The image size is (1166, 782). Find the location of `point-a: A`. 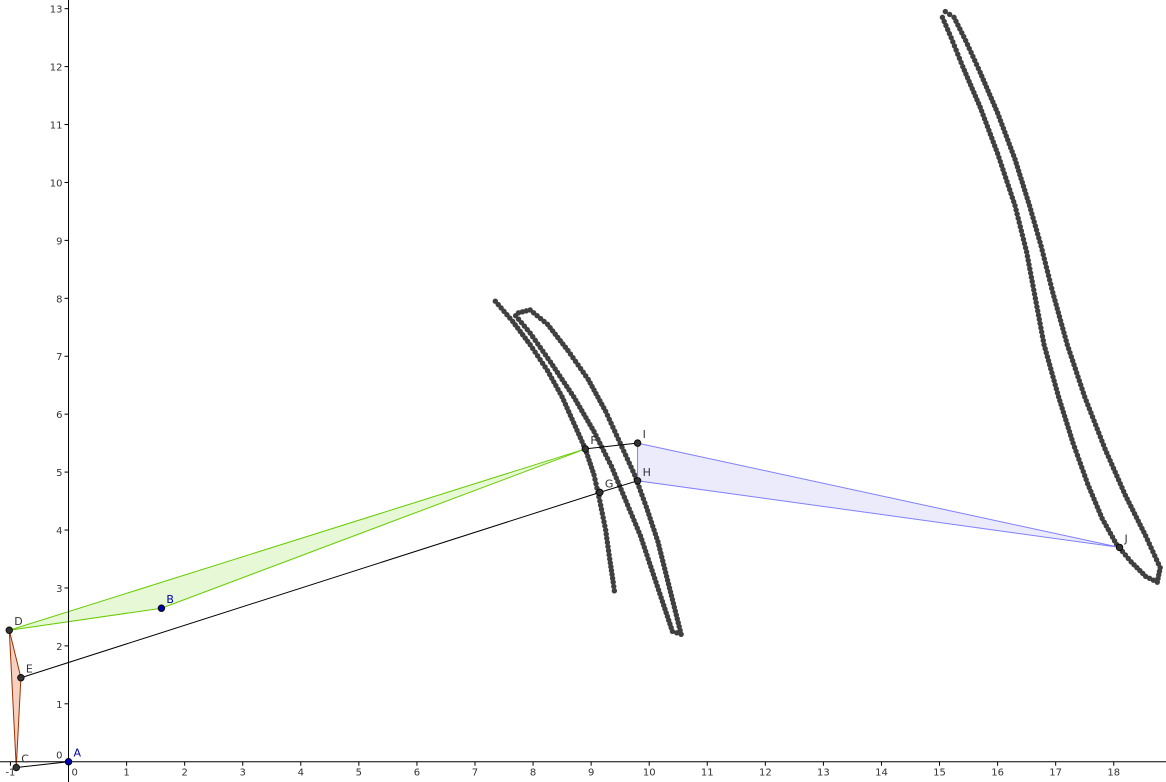

point-a: A is located at coordinates (73, 756).